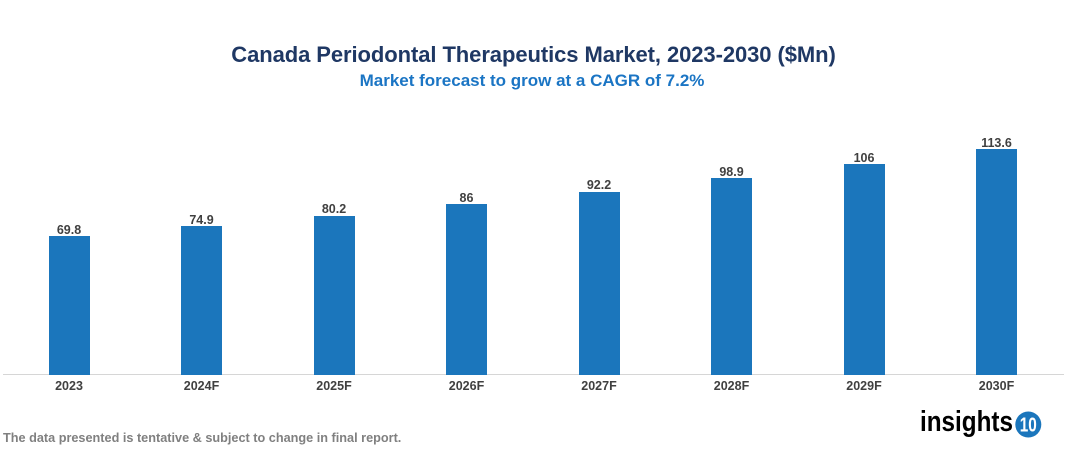  Describe the element at coordinates (966, 422) in the screenshot. I see `svg-text: insights` at that location.